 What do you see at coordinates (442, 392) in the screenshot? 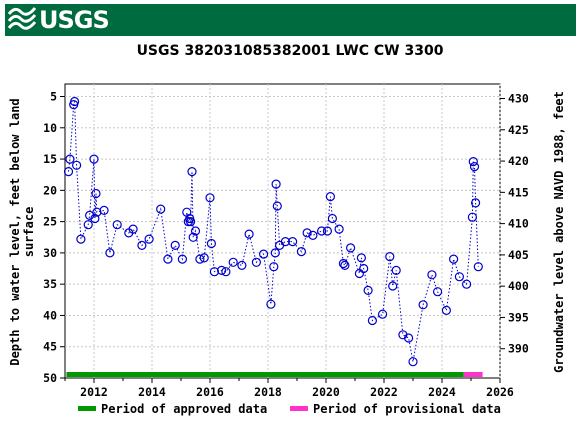
I see `x-tick-label-2024: 2024` at bounding box center [442, 392].